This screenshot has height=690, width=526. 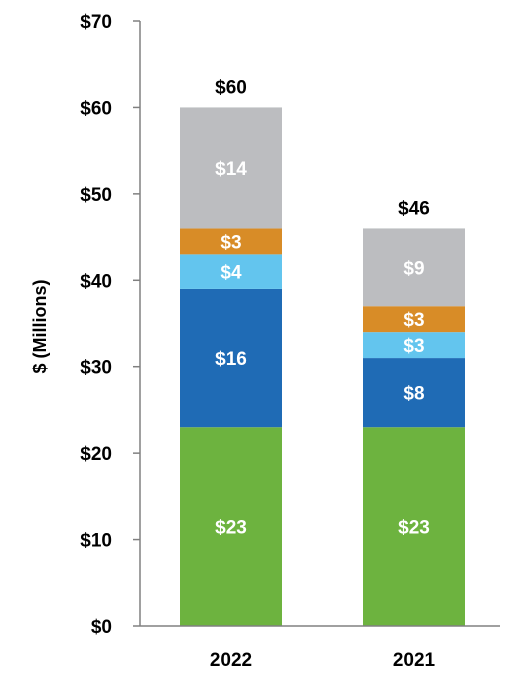 I want to click on y-axis-title: $ (Millions), so click(x=40, y=326).